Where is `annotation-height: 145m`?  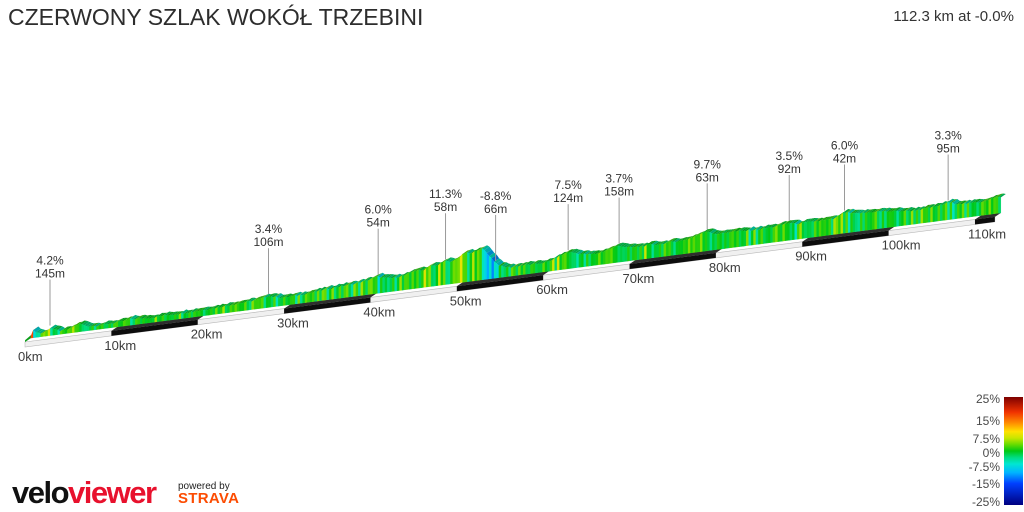 annotation-height: 145m is located at coordinates (50, 274).